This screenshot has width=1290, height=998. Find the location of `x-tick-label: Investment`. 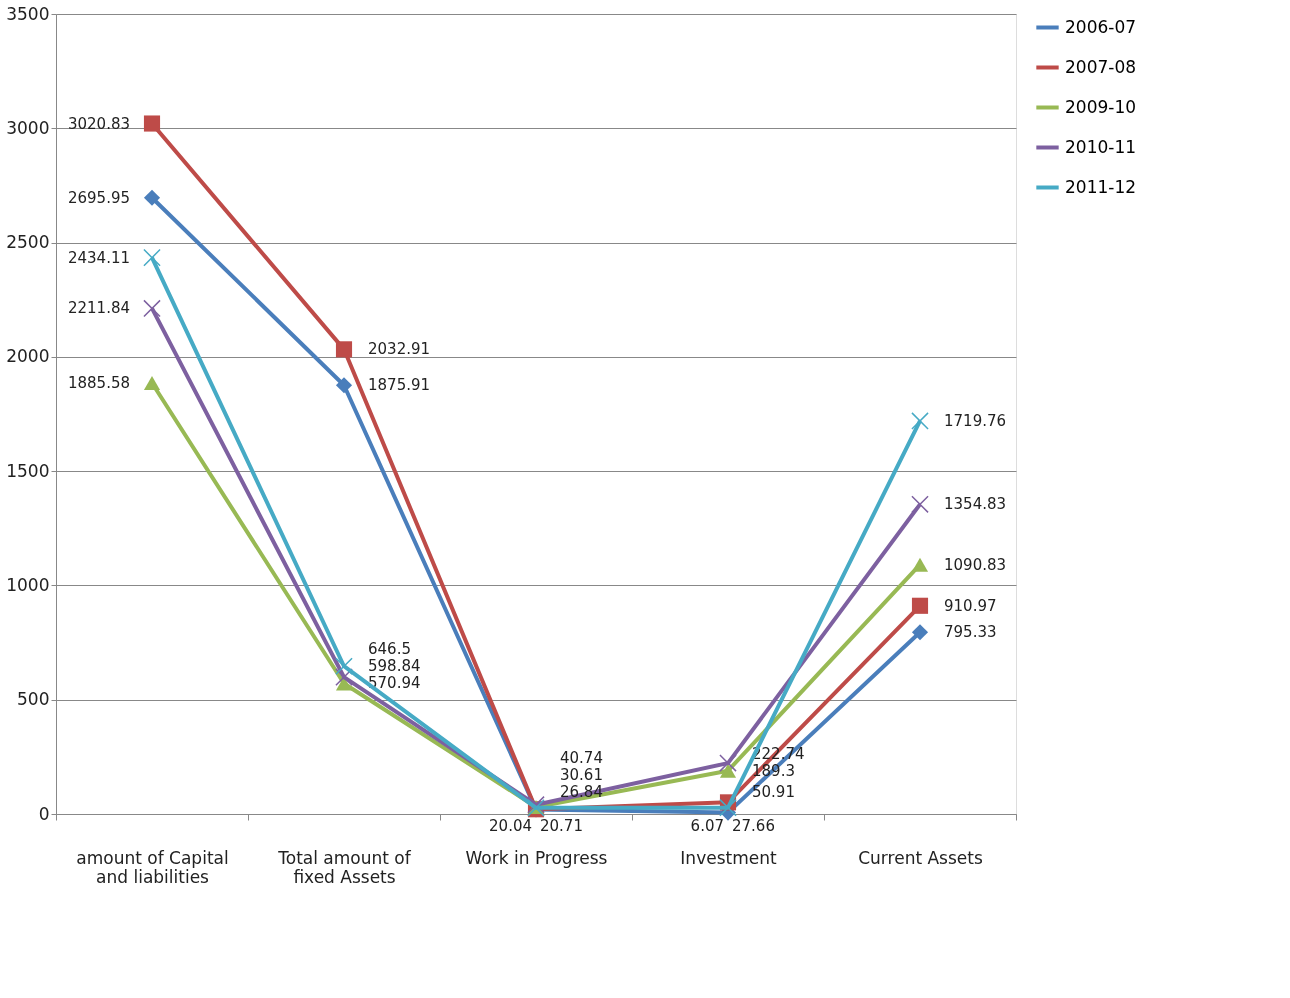

x-tick-label: Investment is located at coordinates (728, 857).